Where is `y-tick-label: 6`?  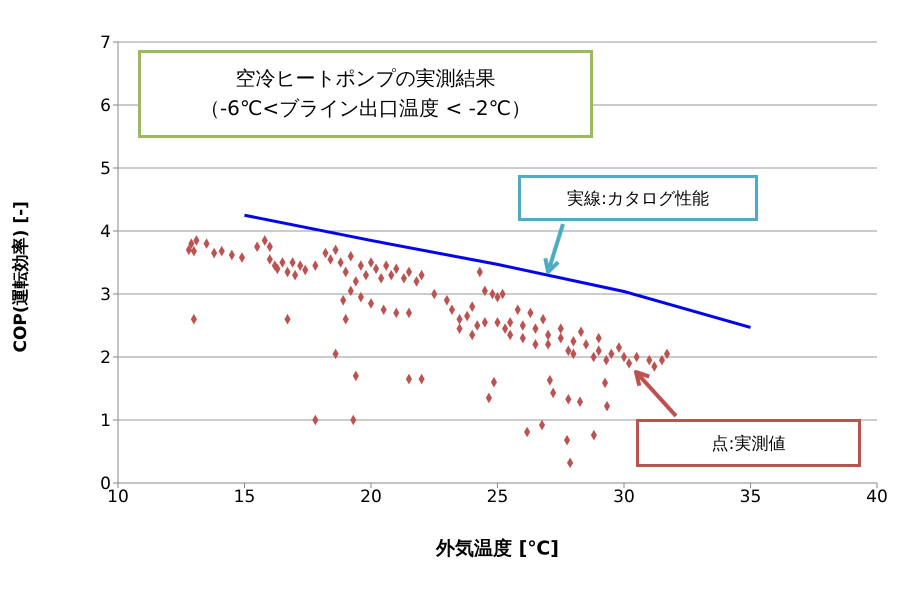 y-tick-label: 6 is located at coordinates (105, 106).